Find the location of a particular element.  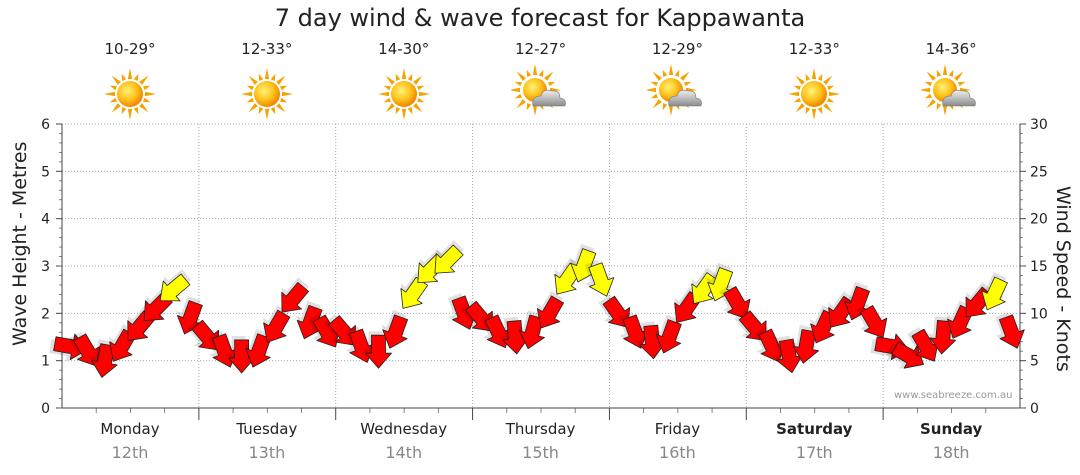

temperature-range: 12-33° is located at coordinates (814, 49).